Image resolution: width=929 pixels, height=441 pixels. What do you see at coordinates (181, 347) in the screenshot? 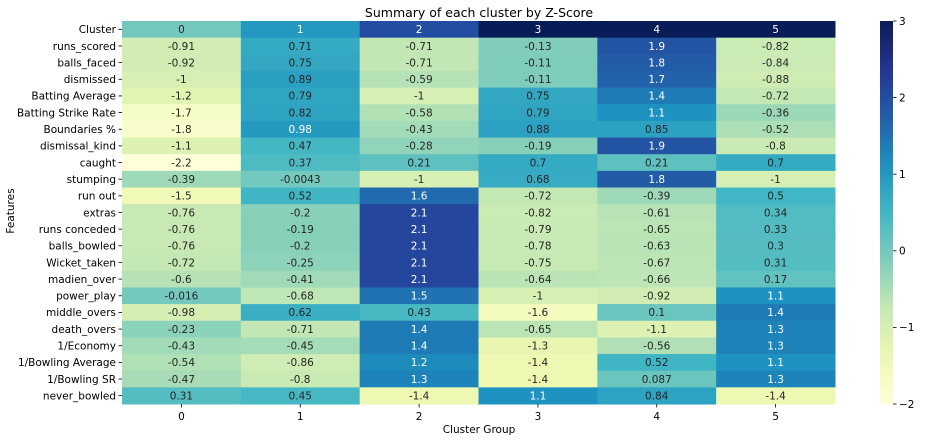
I see `cell-value-label: -0.43` at bounding box center [181, 347].